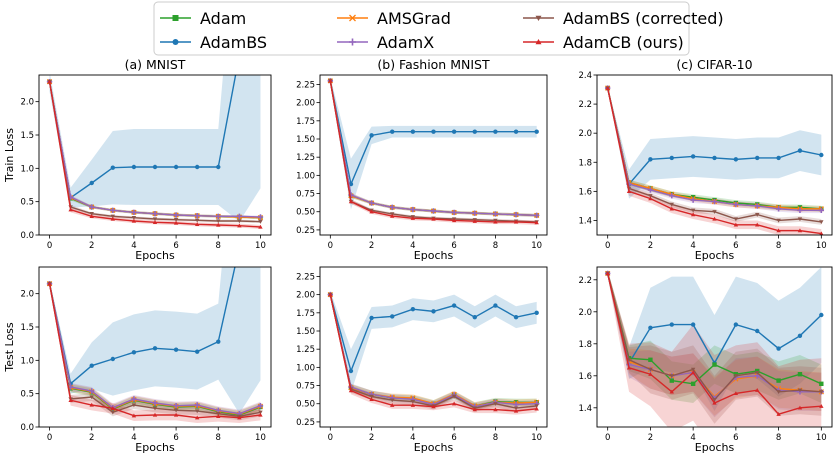 The height and width of the screenshot is (459, 837). Describe the element at coordinates (585, 163) in the screenshot. I see `y-tick-label: 1.8` at that location.